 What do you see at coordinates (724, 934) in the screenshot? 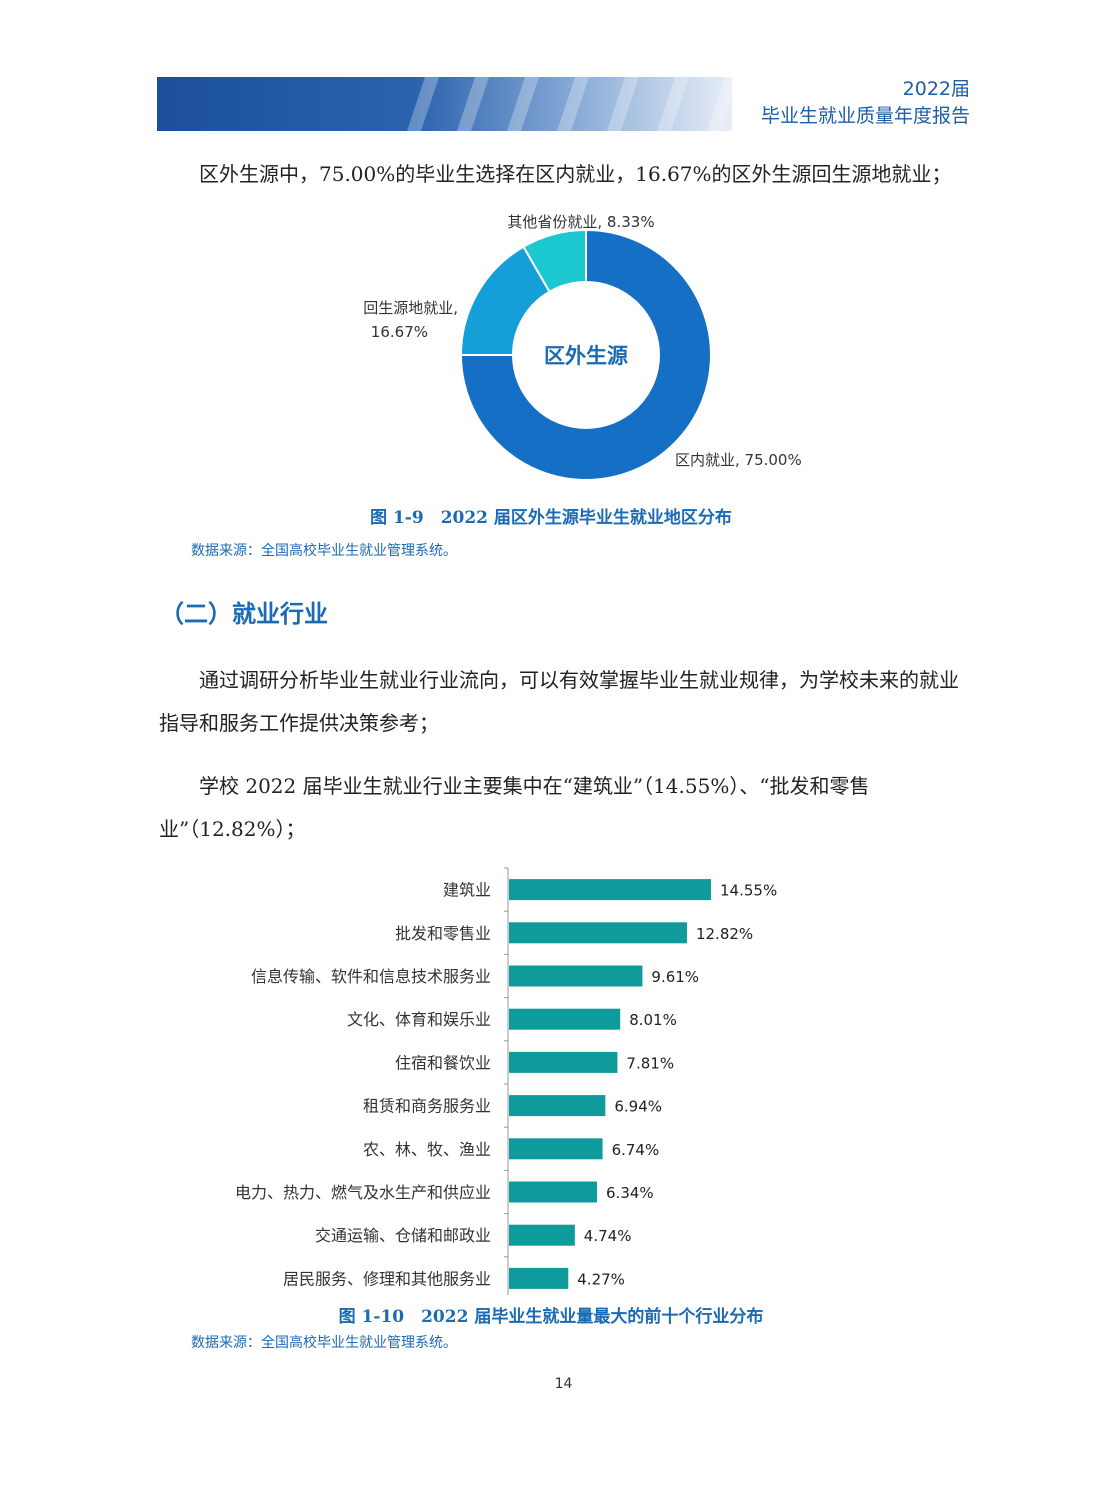
I see `bar-value-label: 12.82%` at bounding box center [724, 934].